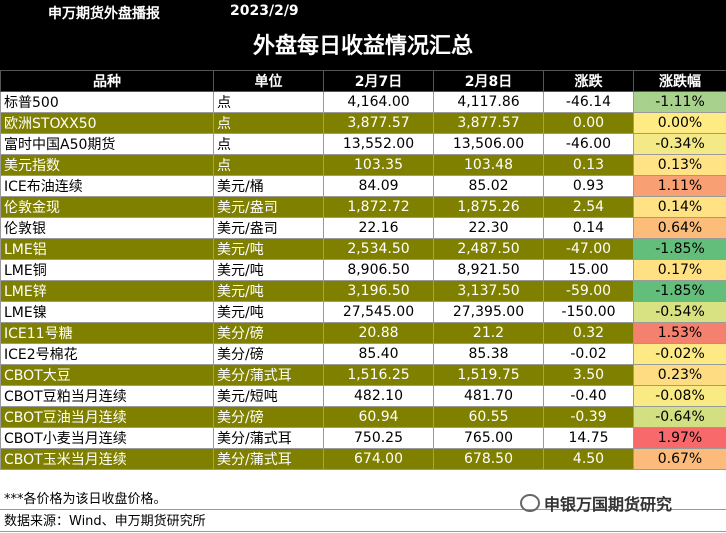 The image size is (726, 533). What do you see at coordinates (107, 459) in the screenshot?
I see `cell-name: CBOT玉米当月连续` at bounding box center [107, 459].